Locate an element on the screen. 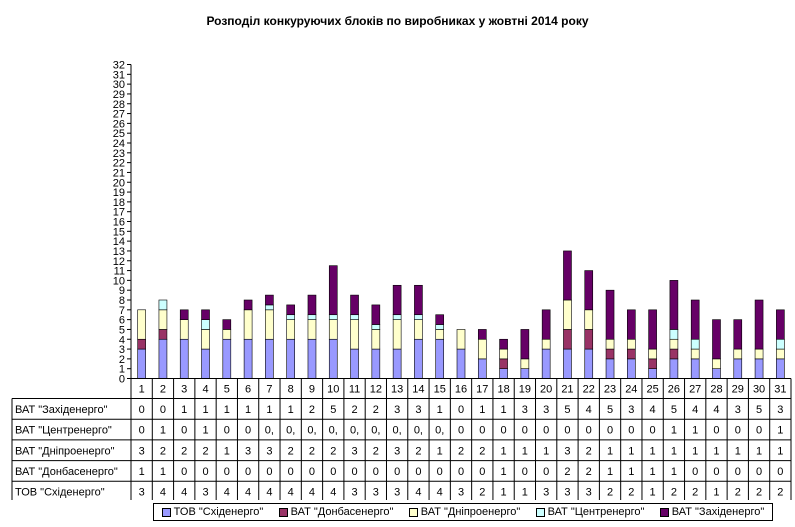  y-tick-label: 10 is located at coordinates (119, 281).